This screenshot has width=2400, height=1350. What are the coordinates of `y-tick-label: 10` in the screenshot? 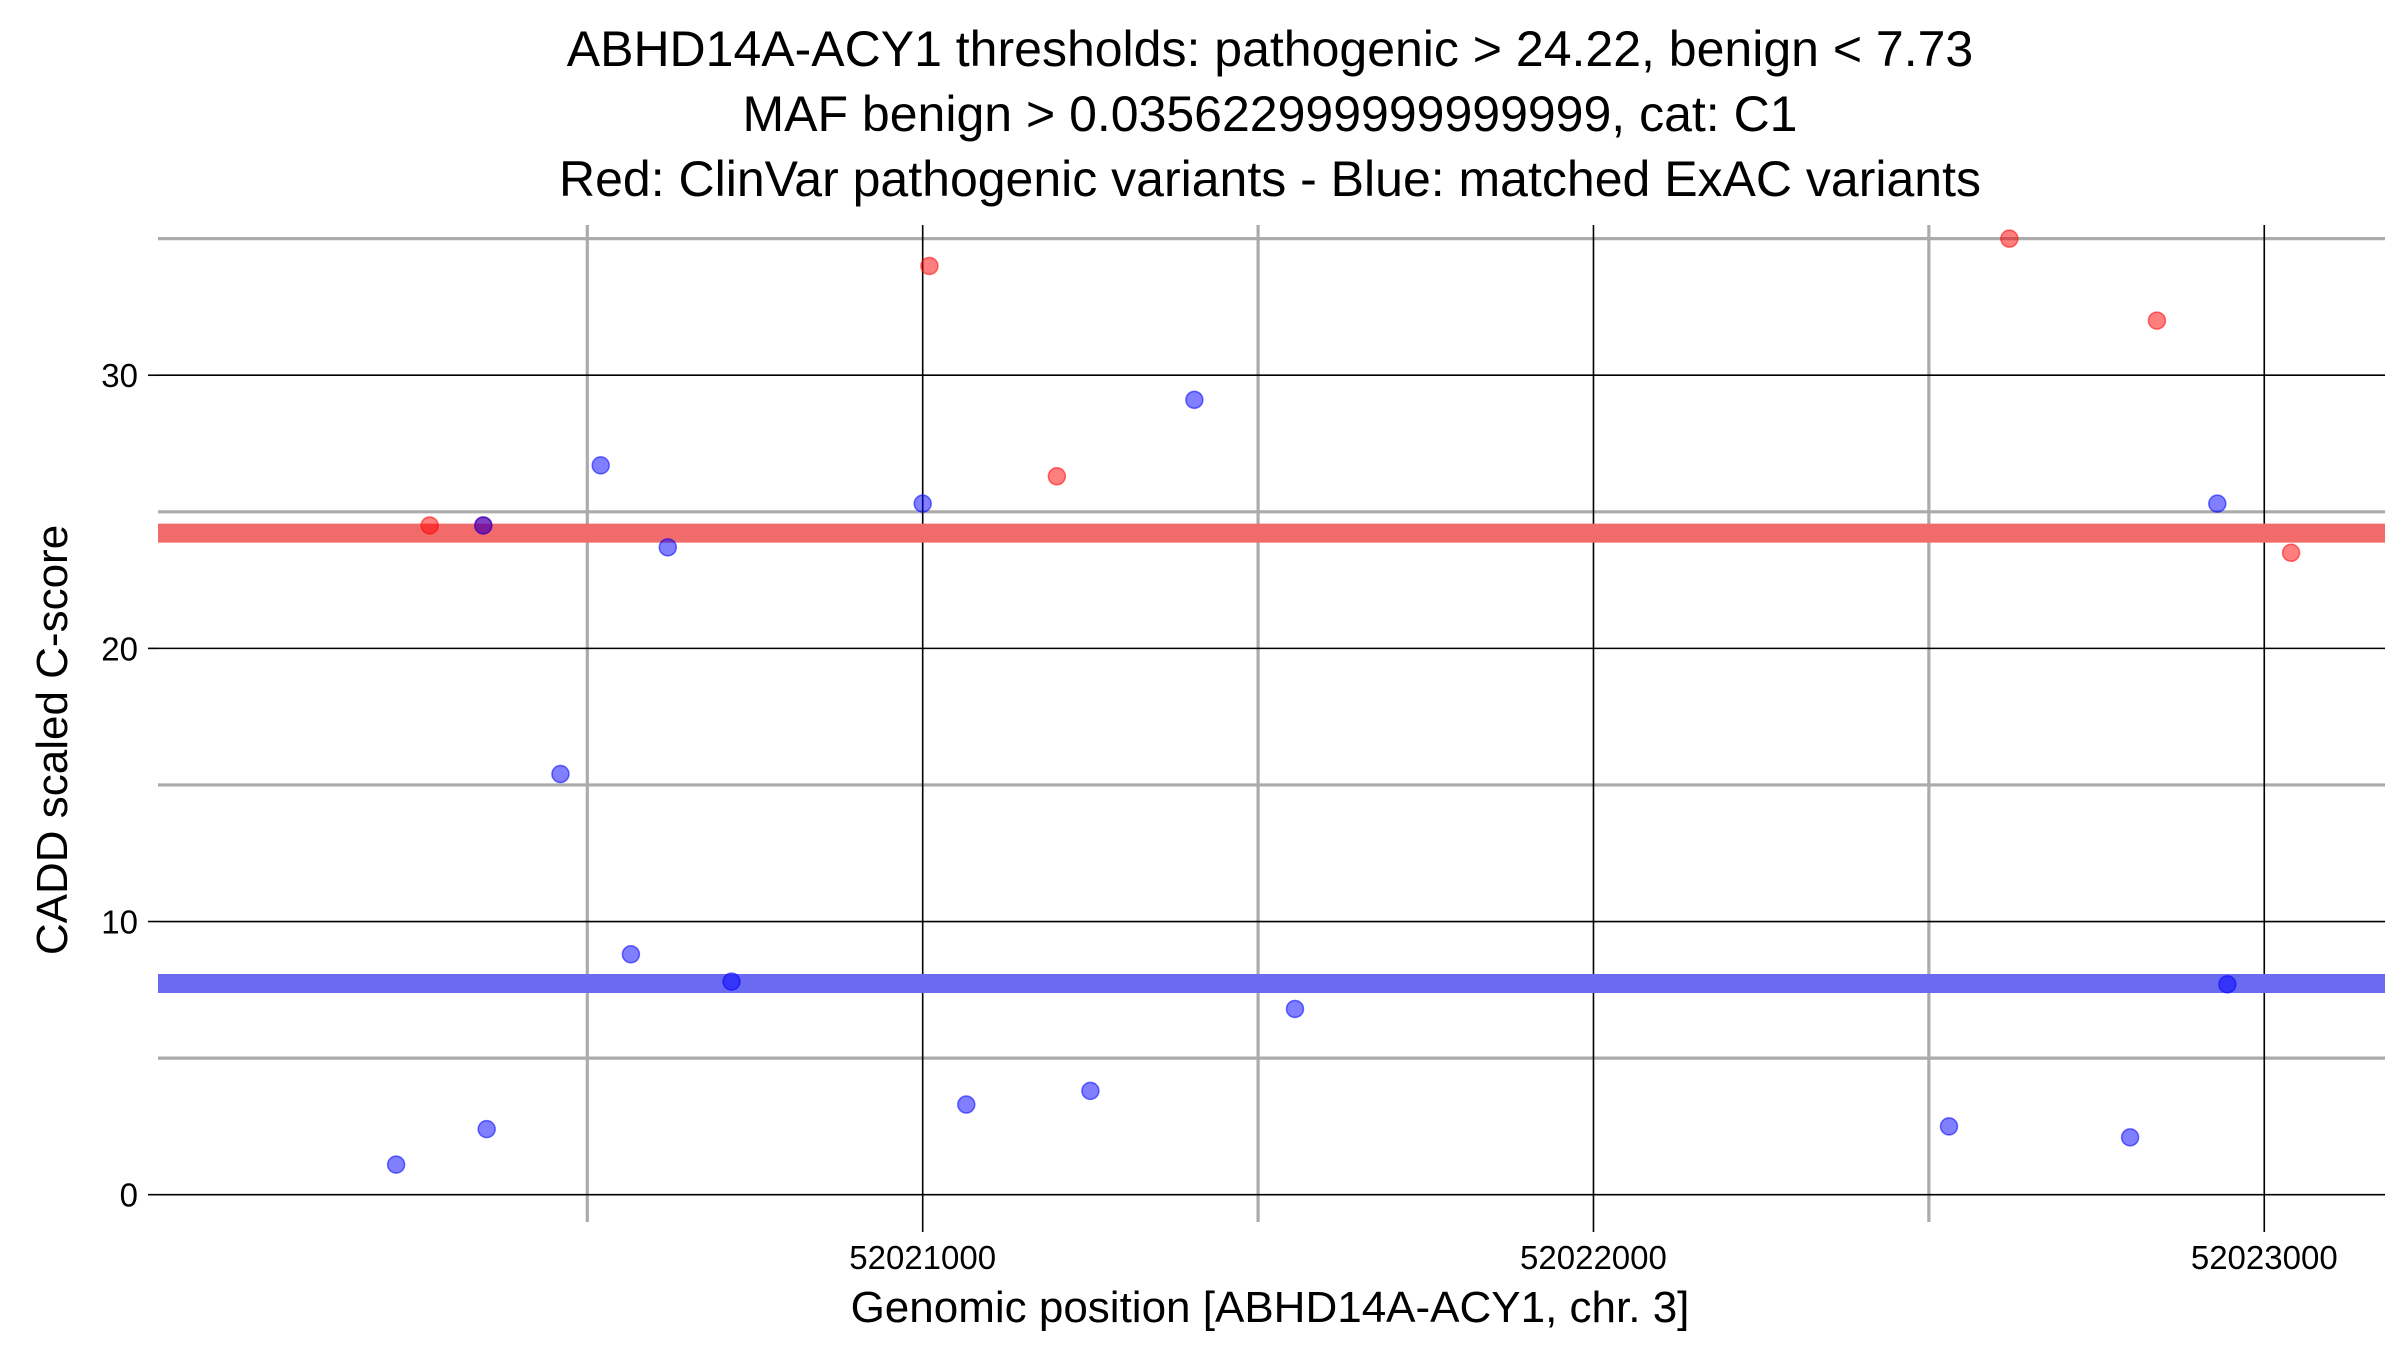 It's located at (119, 922).